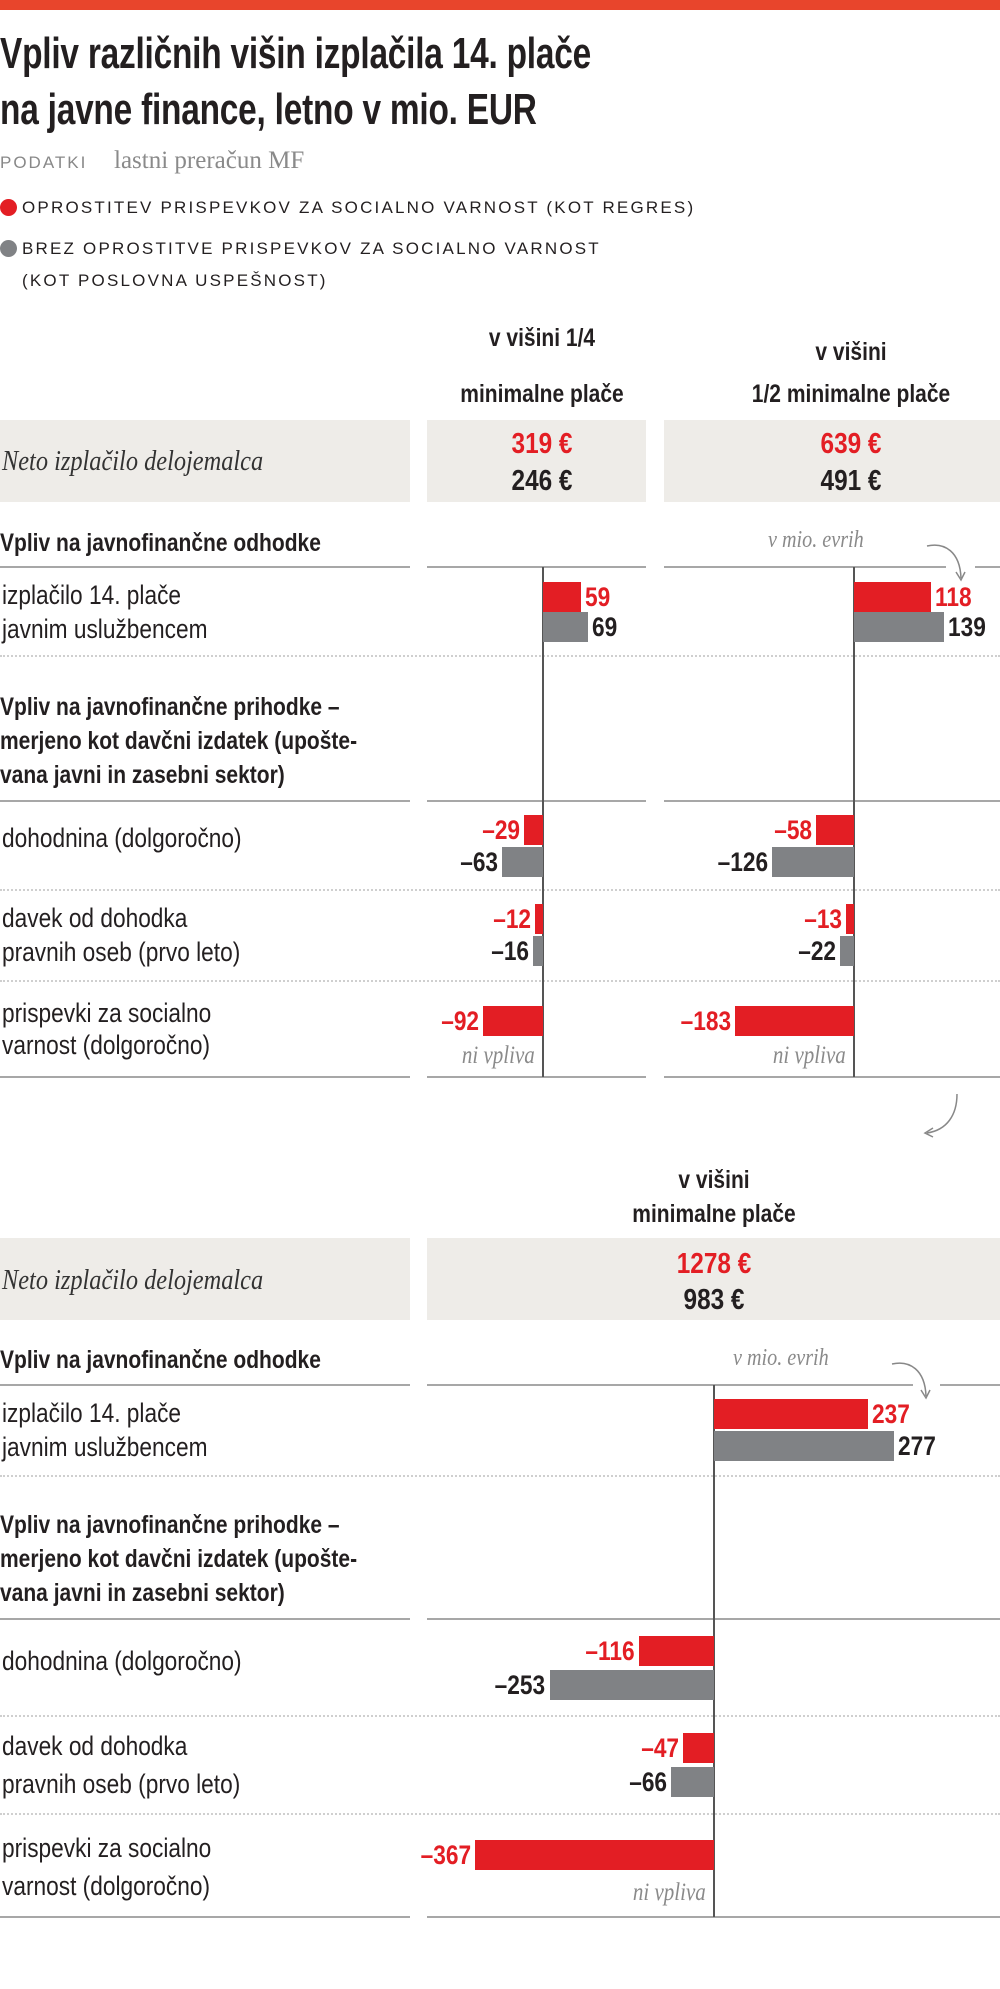 Image resolution: width=1000 pixels, height=1989 pixels. I want to click on col-header-full-line-2: minimalne plače, so click(714, 1214).